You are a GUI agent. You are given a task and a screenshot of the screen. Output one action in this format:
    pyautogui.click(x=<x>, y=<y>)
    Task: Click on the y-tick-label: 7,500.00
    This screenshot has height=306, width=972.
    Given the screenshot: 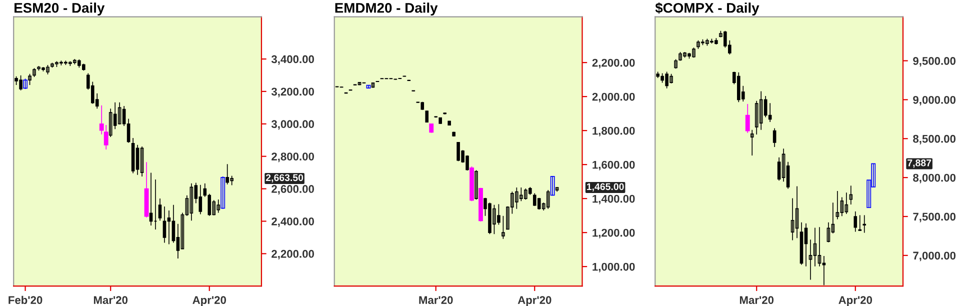 What is the action you would take?
    pyautogui.click(x=934, y=217)
    